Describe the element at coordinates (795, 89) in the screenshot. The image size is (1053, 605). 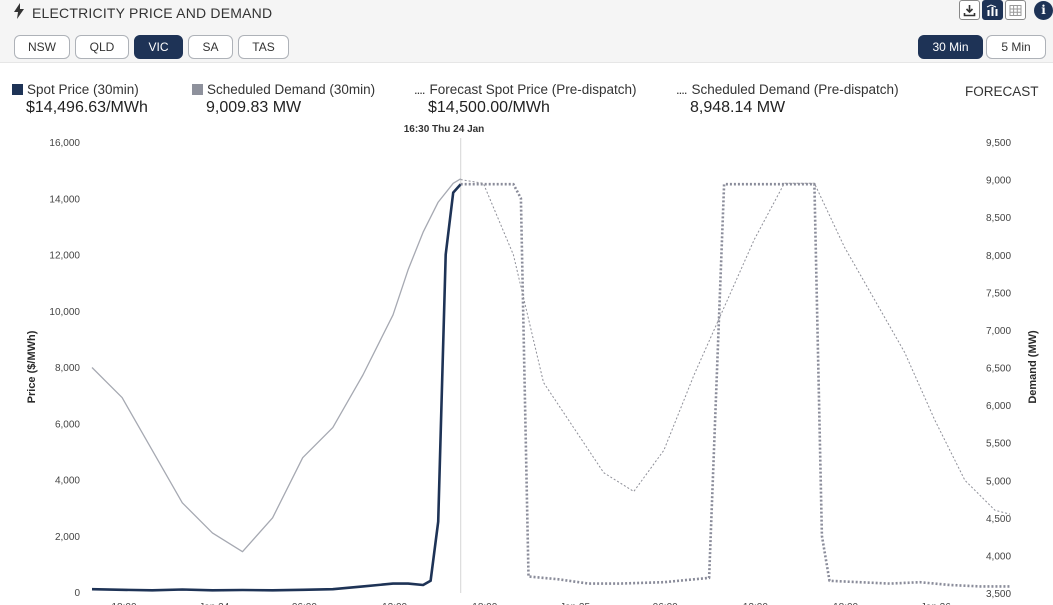
I see `legend-label: Scheduled Demand (Pre-dispatch)` at that location.